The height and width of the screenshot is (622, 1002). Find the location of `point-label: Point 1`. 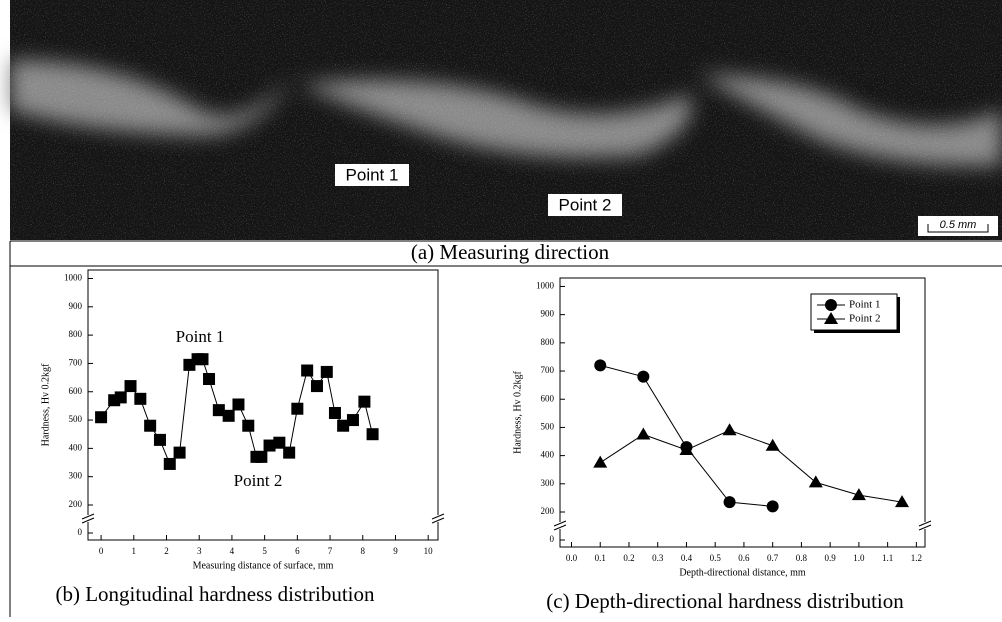

point-label: Point 1 is located at coordinates (372, 174).